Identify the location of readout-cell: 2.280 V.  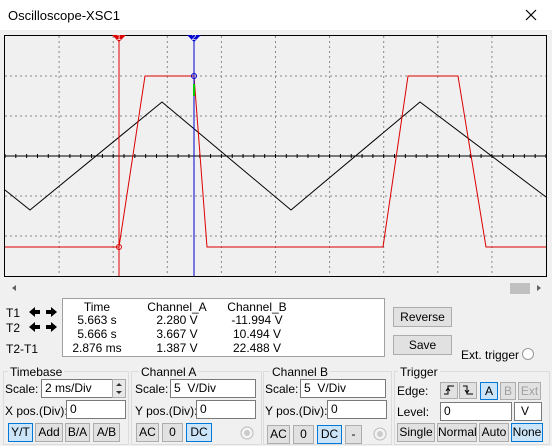
(177, 320).